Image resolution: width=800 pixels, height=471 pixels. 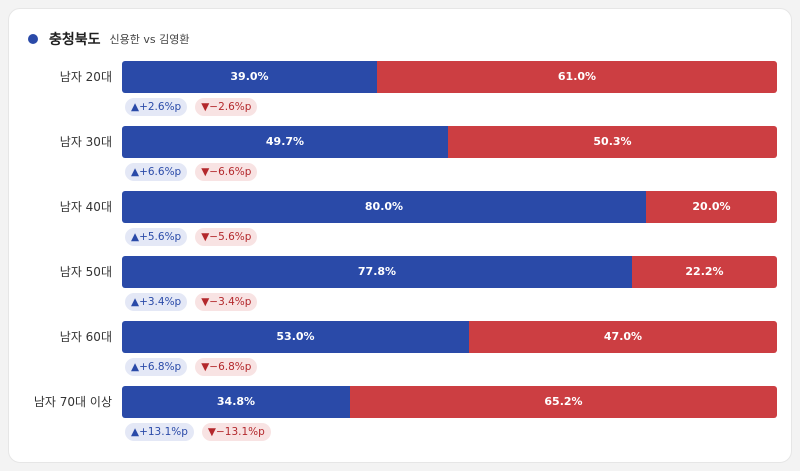 I want to click on bar-segment-candidate-b: 50.3%, so click(x=612, y=142).